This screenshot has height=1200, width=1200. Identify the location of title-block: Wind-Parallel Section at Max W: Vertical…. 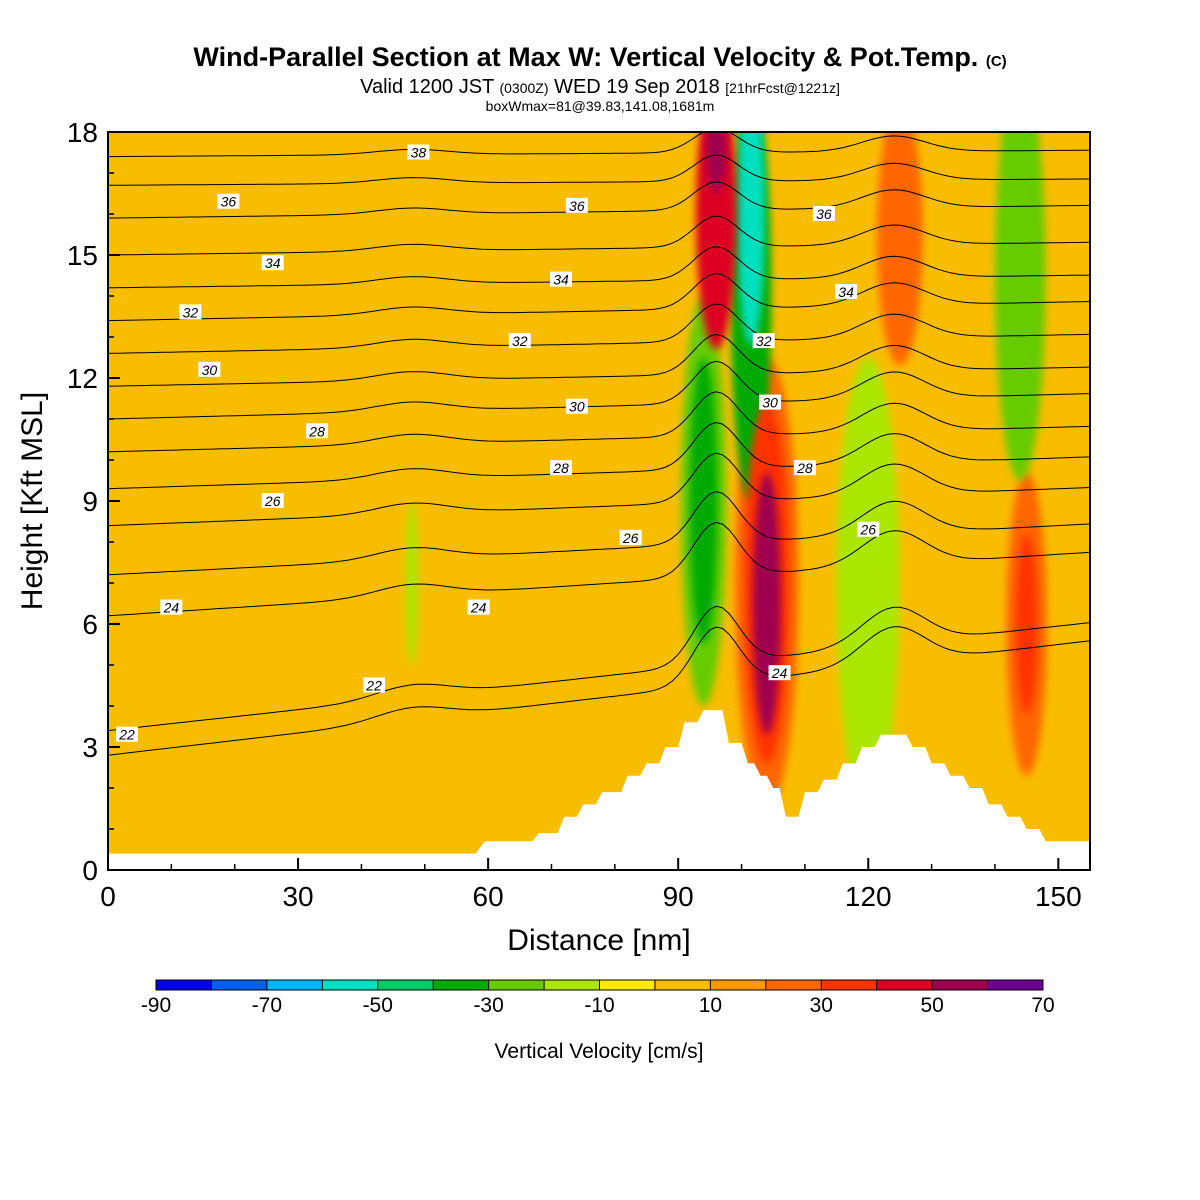
(600, 78).